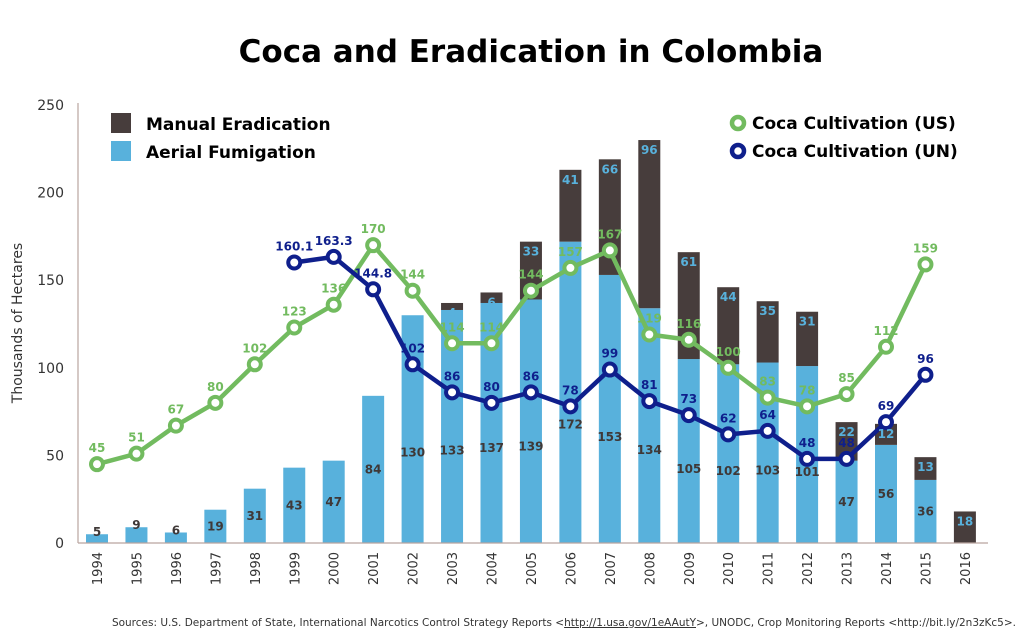 The width and height of the screenshot is (1024, 640). Describe the element at coordinates (649, 319) in the screenshot. I see `us-point-label: 119` at that location.